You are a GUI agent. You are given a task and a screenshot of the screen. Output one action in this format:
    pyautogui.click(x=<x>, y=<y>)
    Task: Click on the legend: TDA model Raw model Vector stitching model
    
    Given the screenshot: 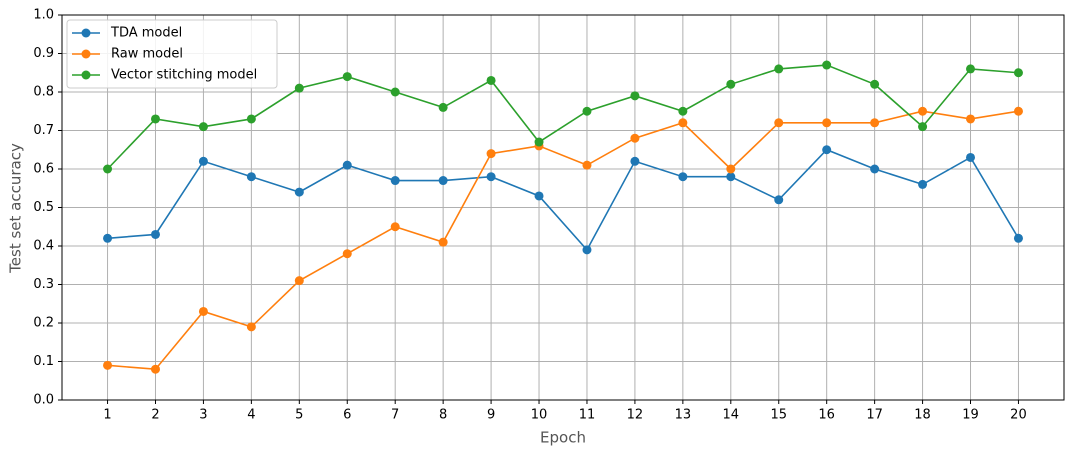 What is the action you would take?
    pyautogui.click(x=172, y=54)
    